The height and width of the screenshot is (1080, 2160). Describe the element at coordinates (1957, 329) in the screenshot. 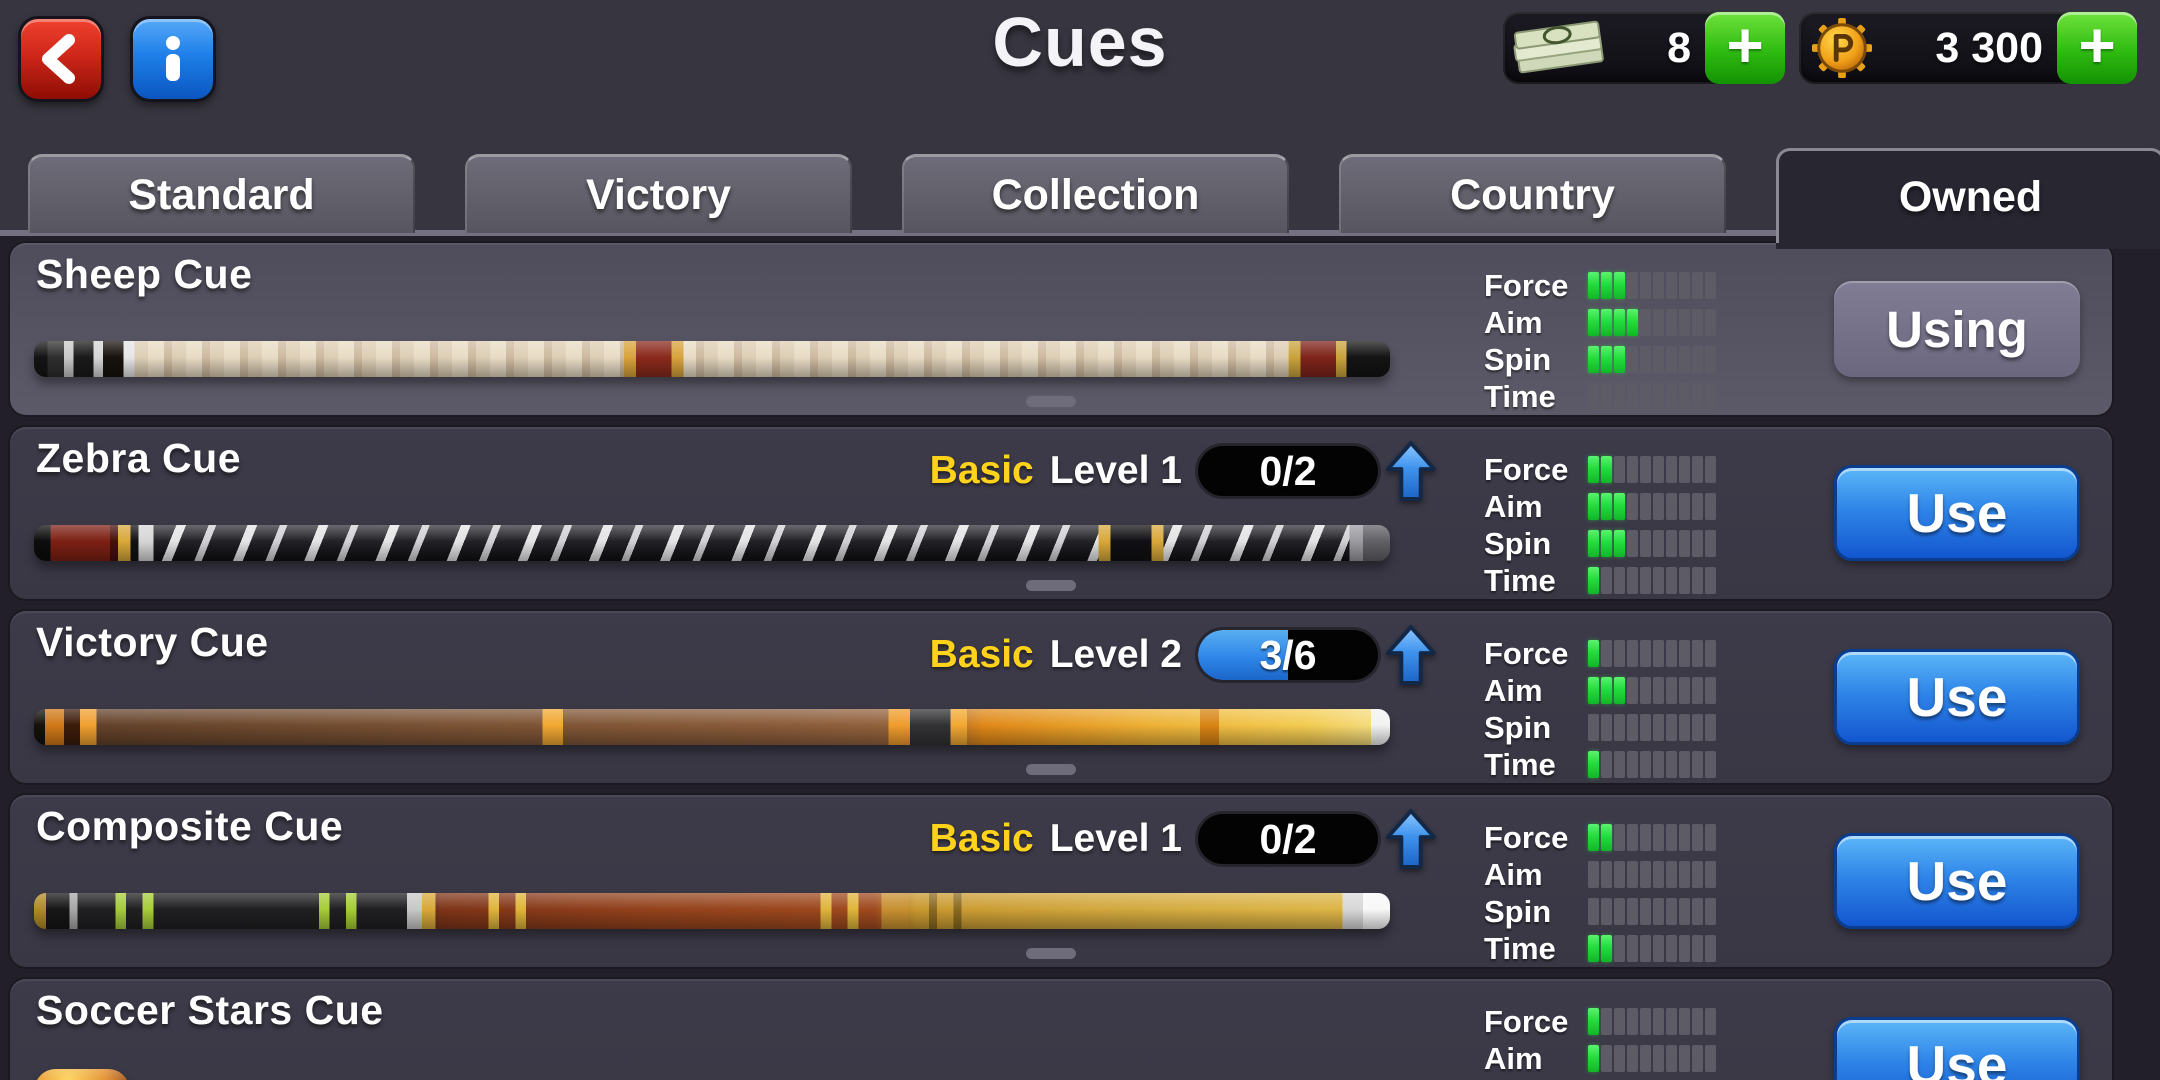

I see `using-button: Using` at that location.